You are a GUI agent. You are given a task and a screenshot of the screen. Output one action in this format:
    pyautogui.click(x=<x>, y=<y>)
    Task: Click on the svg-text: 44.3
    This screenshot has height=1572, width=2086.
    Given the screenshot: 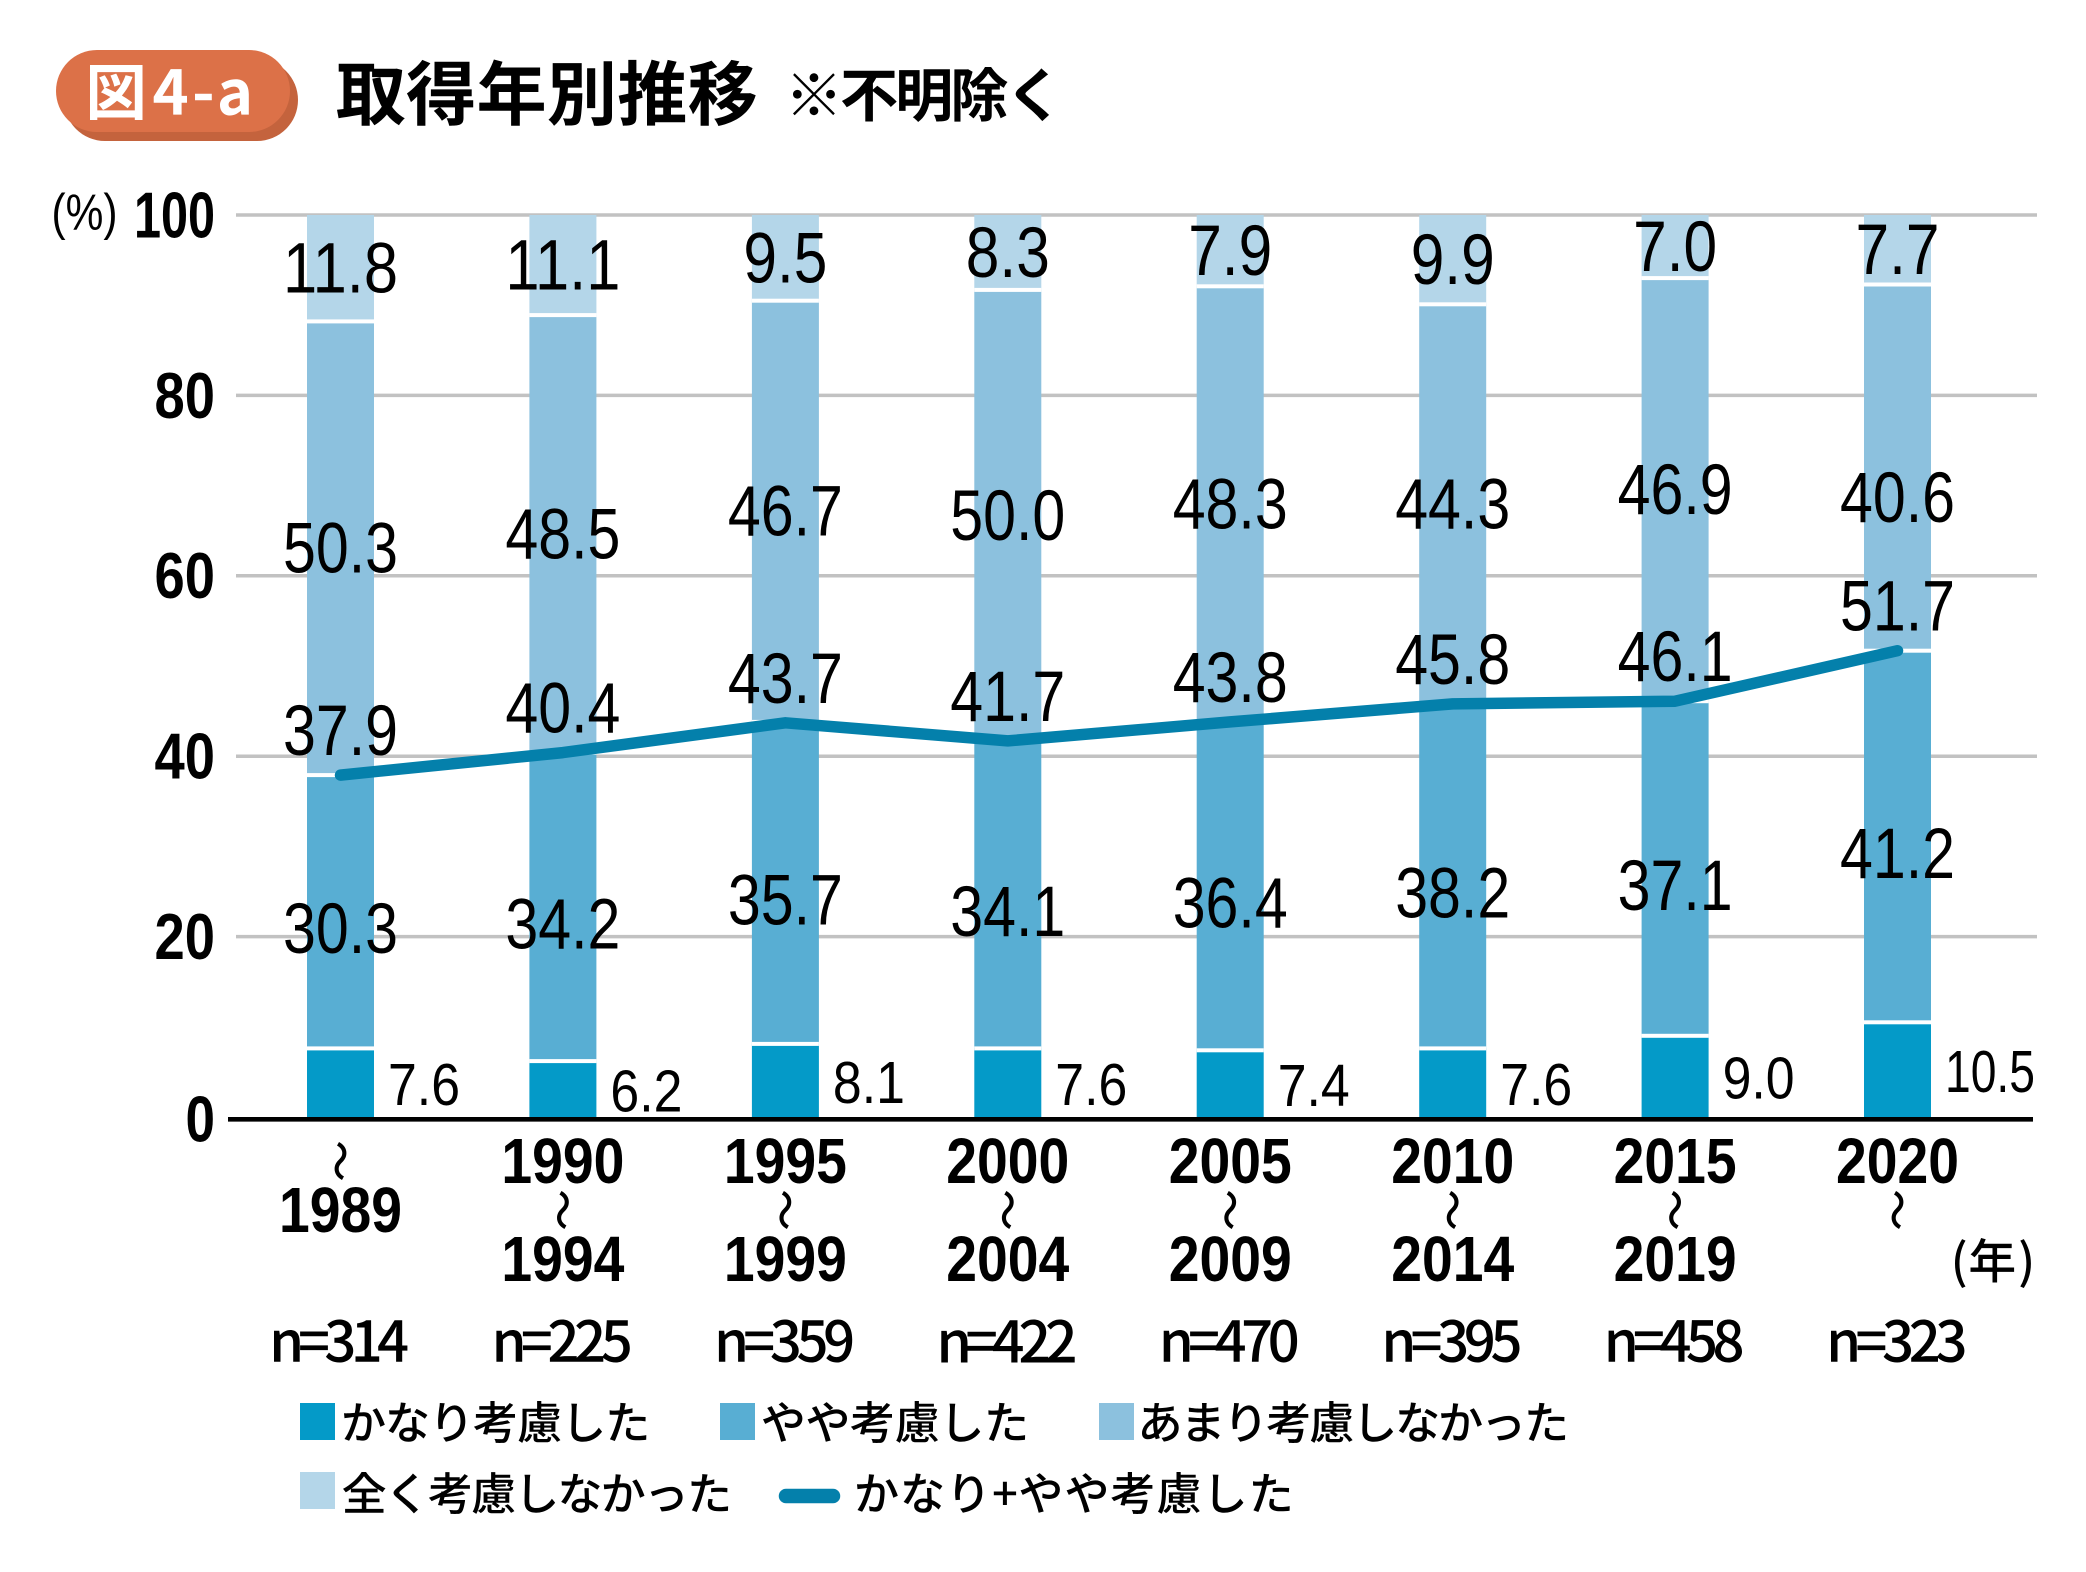 What is the action you would take?
    pyautogui.click(x=1452, y=505)
    